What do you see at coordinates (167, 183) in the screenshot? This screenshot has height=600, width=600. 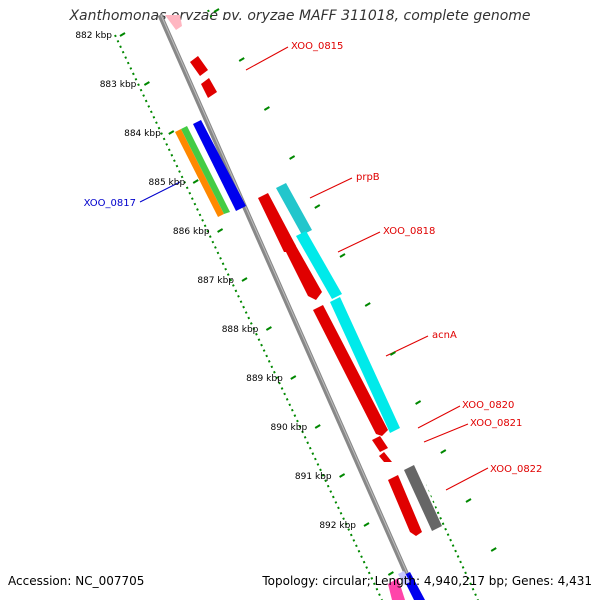 I see `scale-tick-label: 885 kbp` at bounding box center [167, 183].